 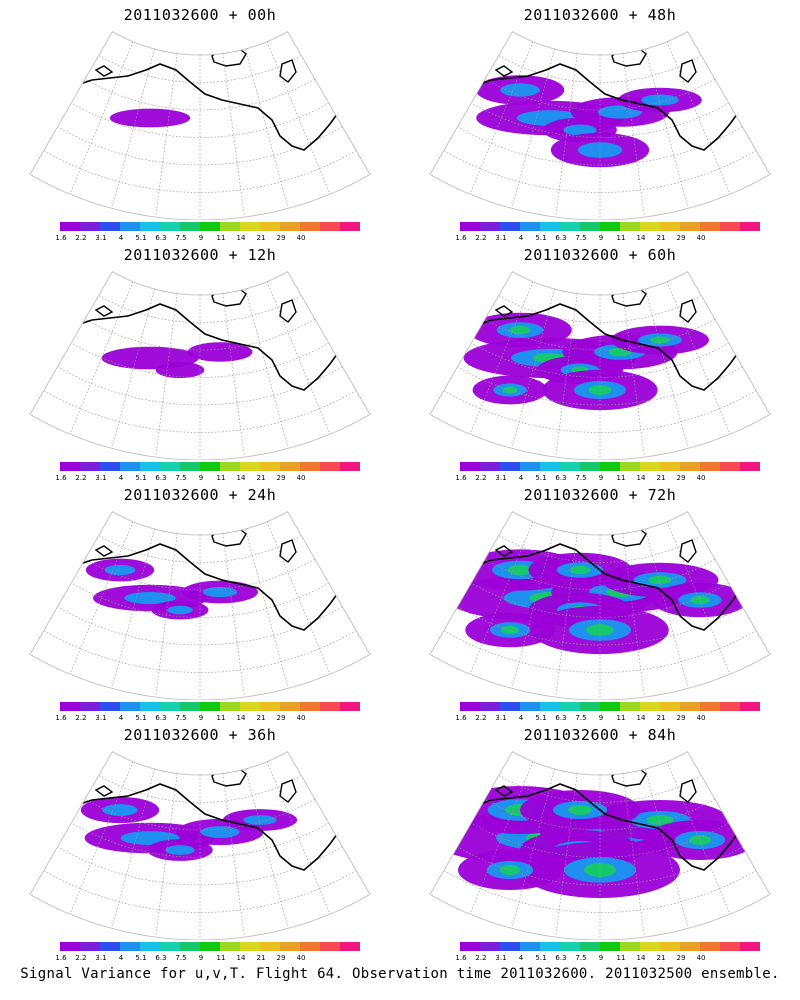 What do you see at coordinates (207, 959) in the screenshot?
I see `colorbar-ticks: 1.6 2.2 3.1 4 5.1 6.3 7.5 9 11 14 21 29 40` at bounding box center [207, 959].